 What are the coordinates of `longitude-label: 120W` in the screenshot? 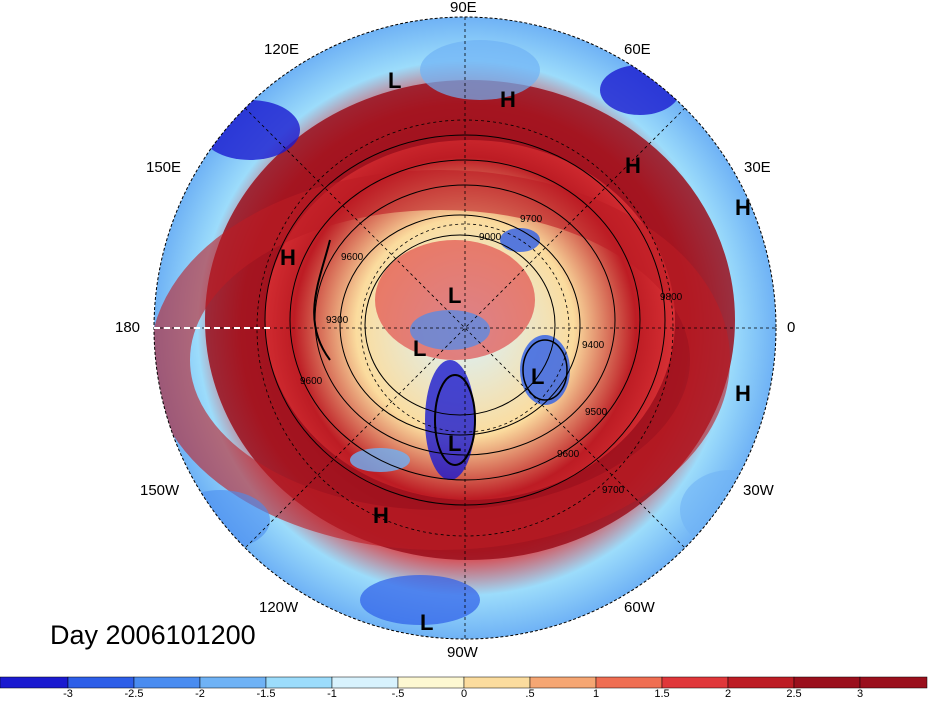 It's located at (279, 607).